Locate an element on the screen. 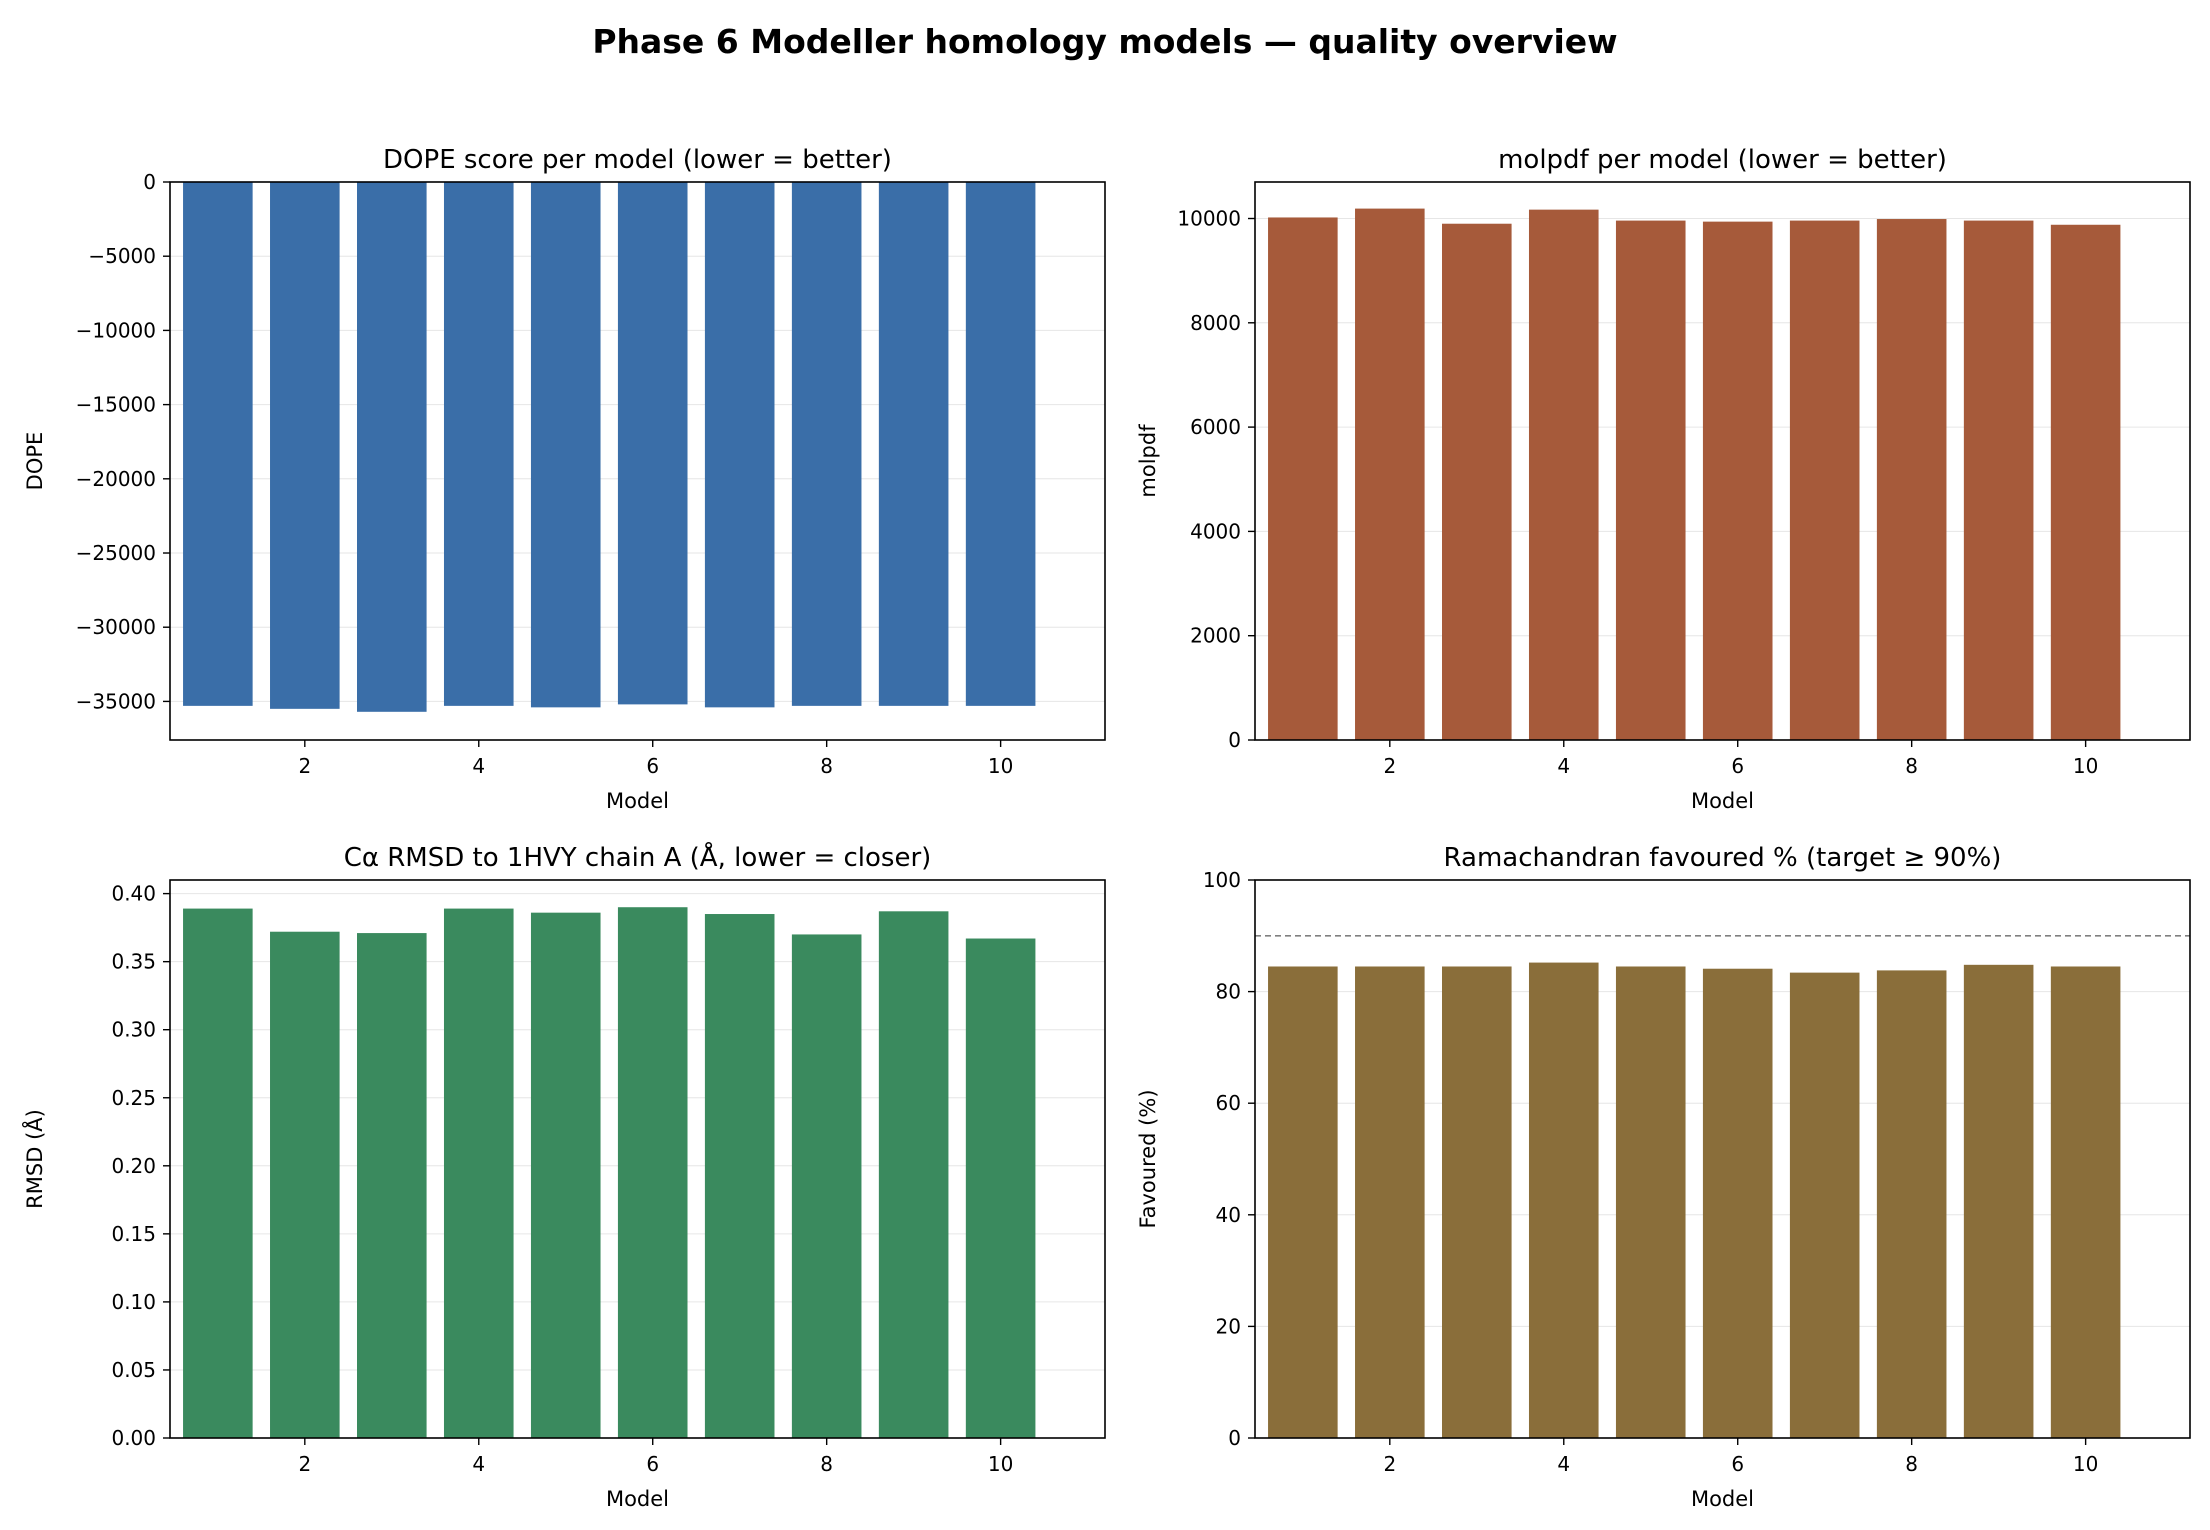  chart1-xtick-label-1: 4 is located at coordinates (478, 766).